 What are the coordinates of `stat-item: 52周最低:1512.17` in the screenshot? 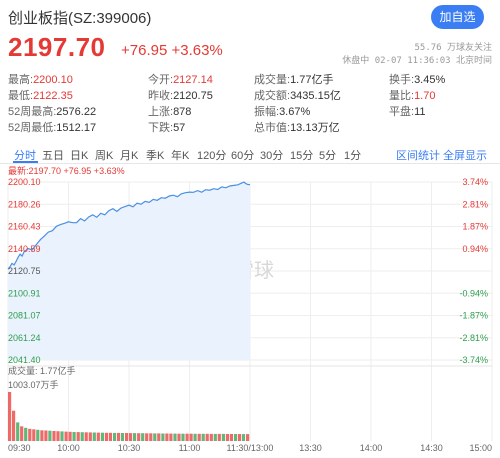 It's located at (52, 127).